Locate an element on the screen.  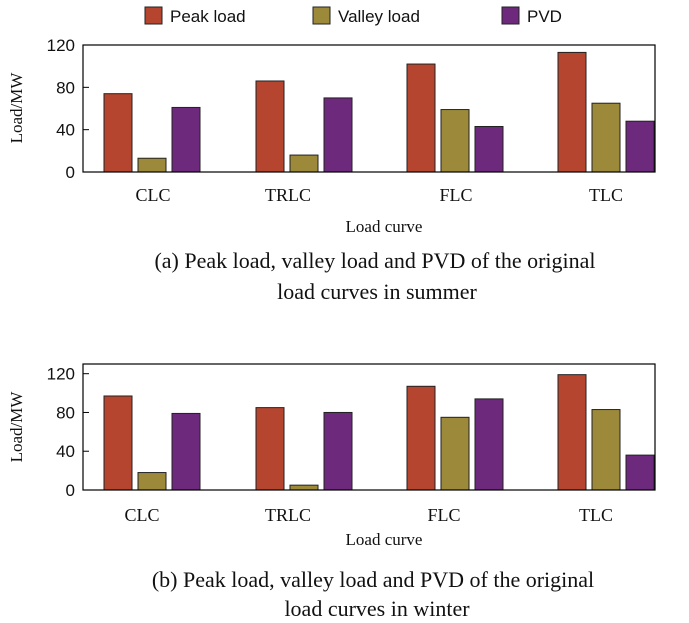
summer-ytick-label-40: 40 is located at coordinates (65, 130).